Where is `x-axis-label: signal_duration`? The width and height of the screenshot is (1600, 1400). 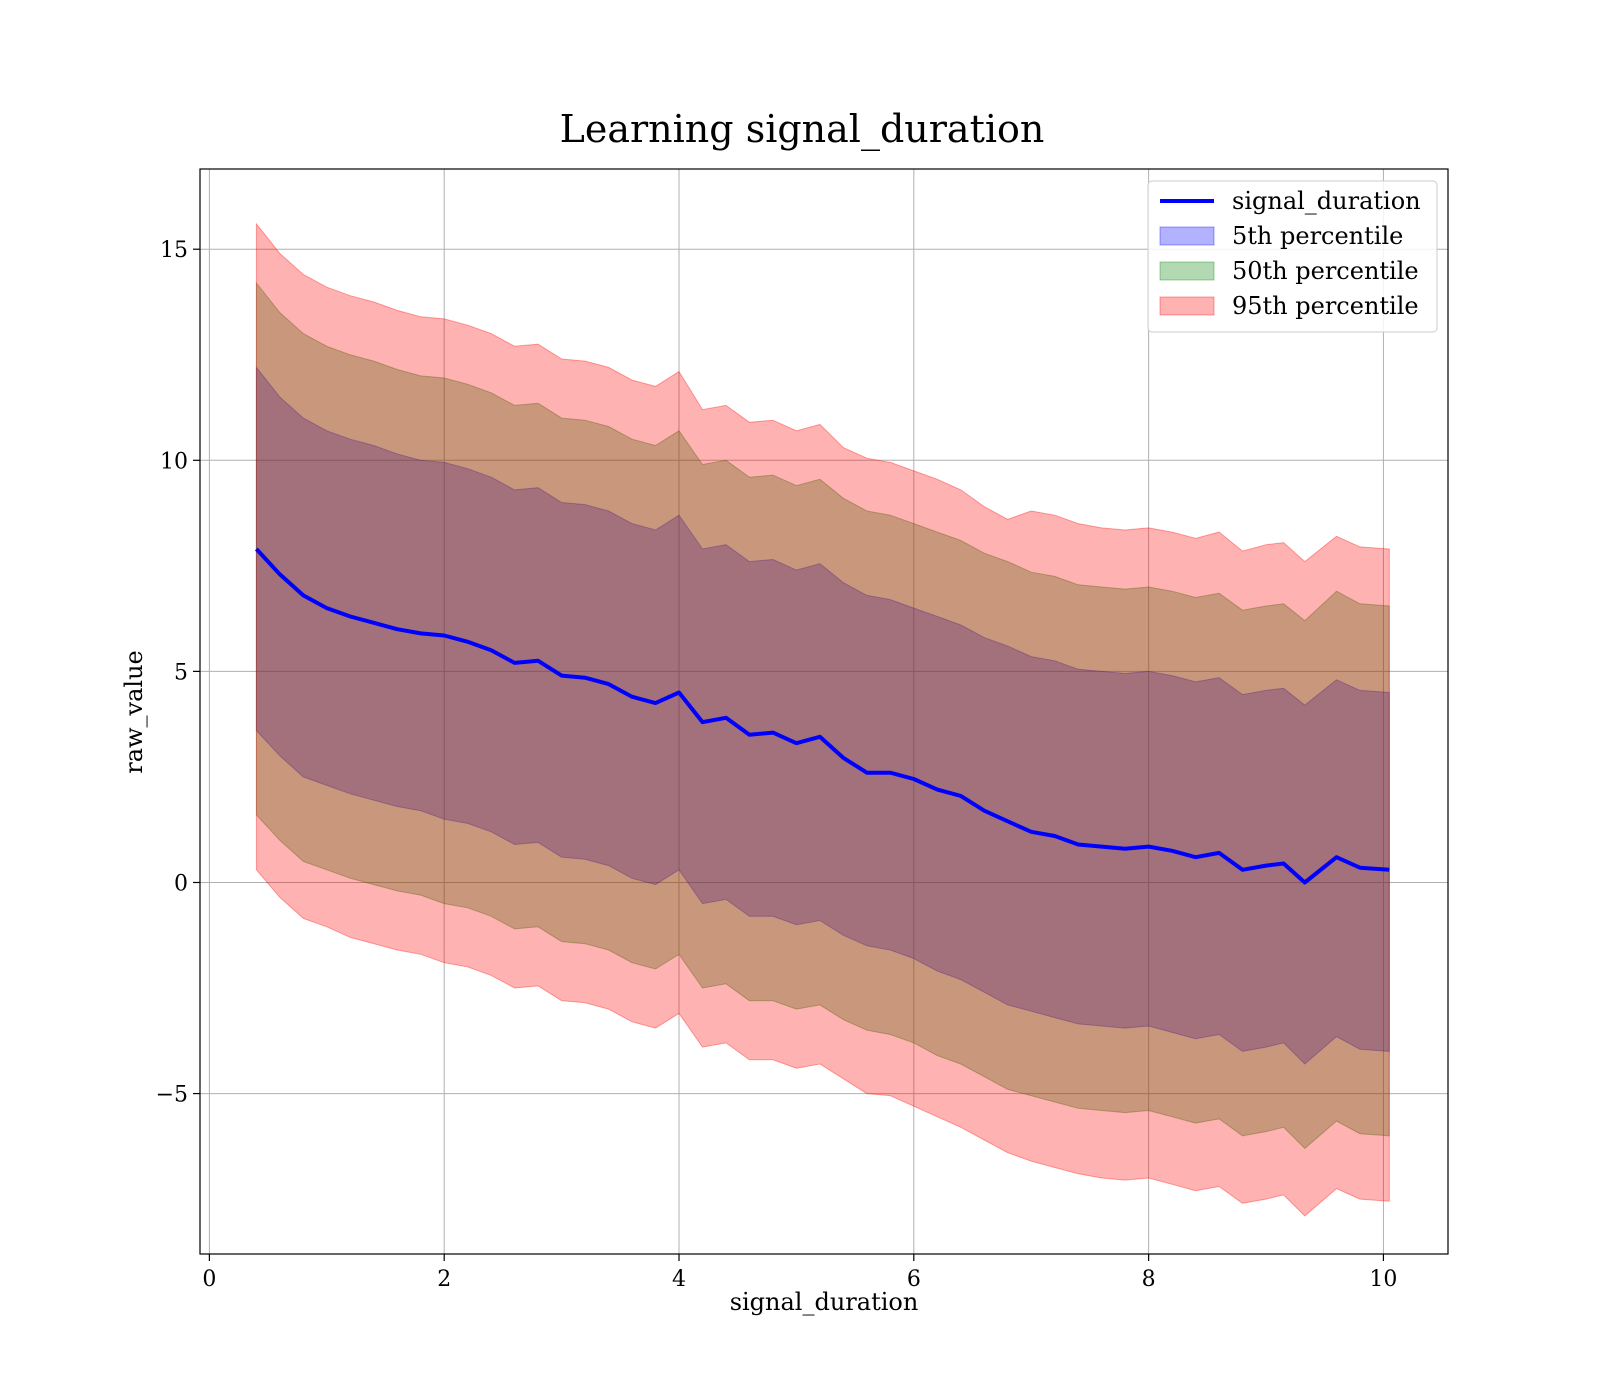
x-axis-label: signal_duration is located at coordinates (824, 1302).